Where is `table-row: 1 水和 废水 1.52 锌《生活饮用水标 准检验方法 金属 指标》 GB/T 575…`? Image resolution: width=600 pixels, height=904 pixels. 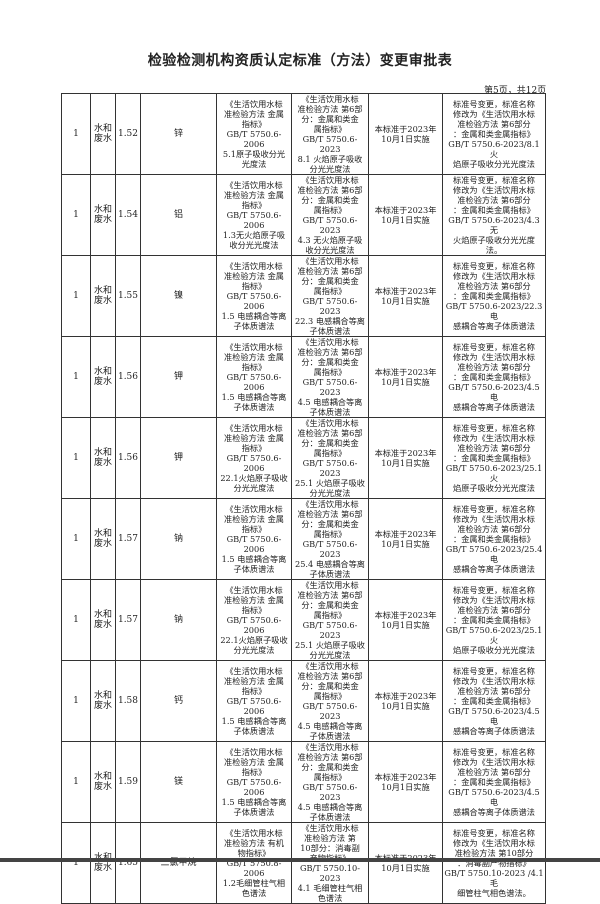 table-row: 1 水和 废水 1.52 锌《生活饮用水标 准检验方法 金属 指标》 GB/T 575… is located at coordinates (303, 134).